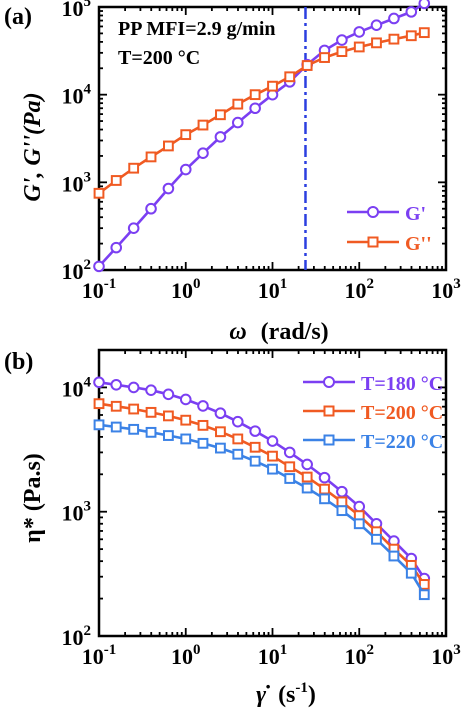  I want to click on panel-a-xlabel-symbol: ω, so click(237, 332).